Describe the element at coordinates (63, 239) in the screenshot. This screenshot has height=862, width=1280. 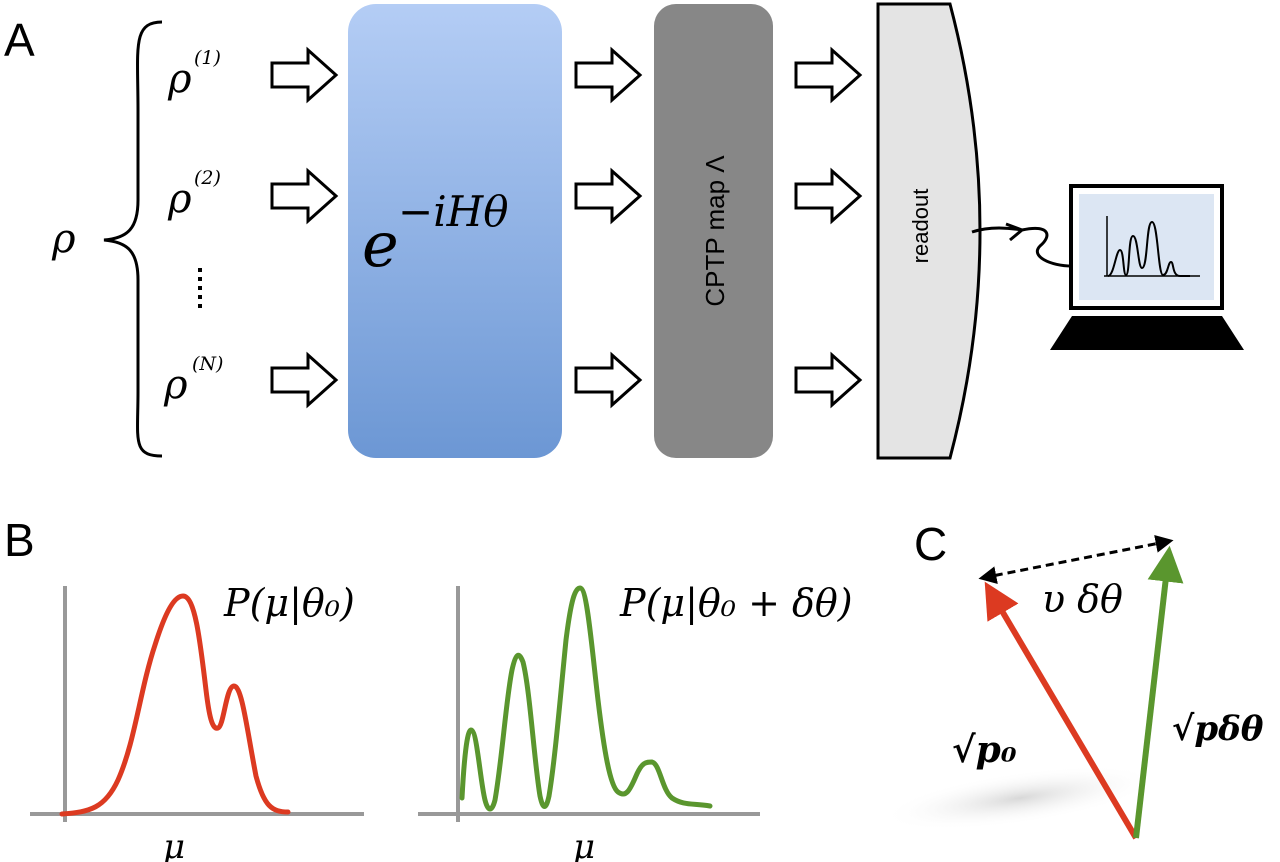
I see `rho-main: ρ` at that location.